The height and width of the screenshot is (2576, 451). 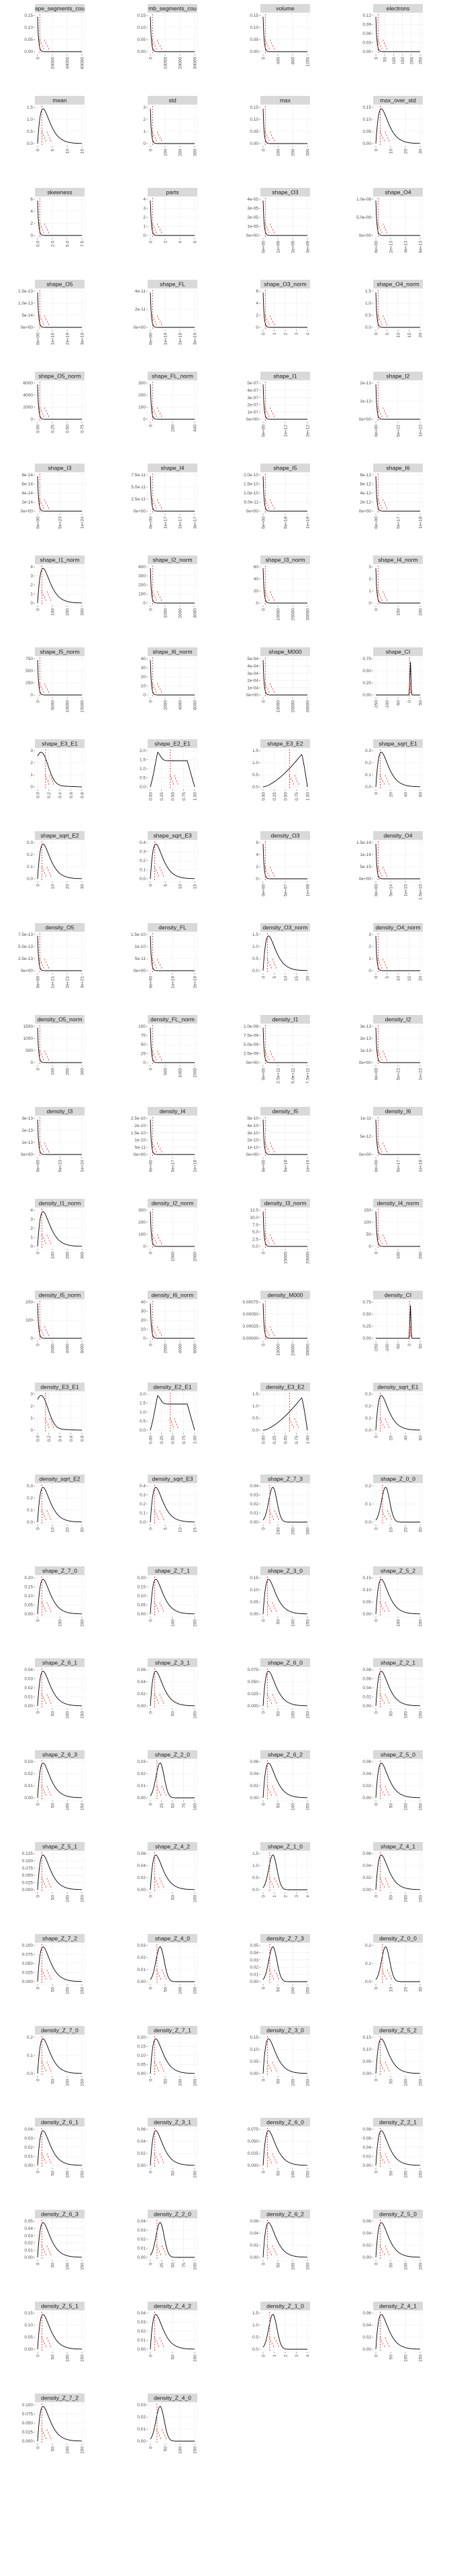 What do you see at coordinates (284, 652) in the screenshot?
I see `facet-title: shape_M000` at bounding box center [284, 652].